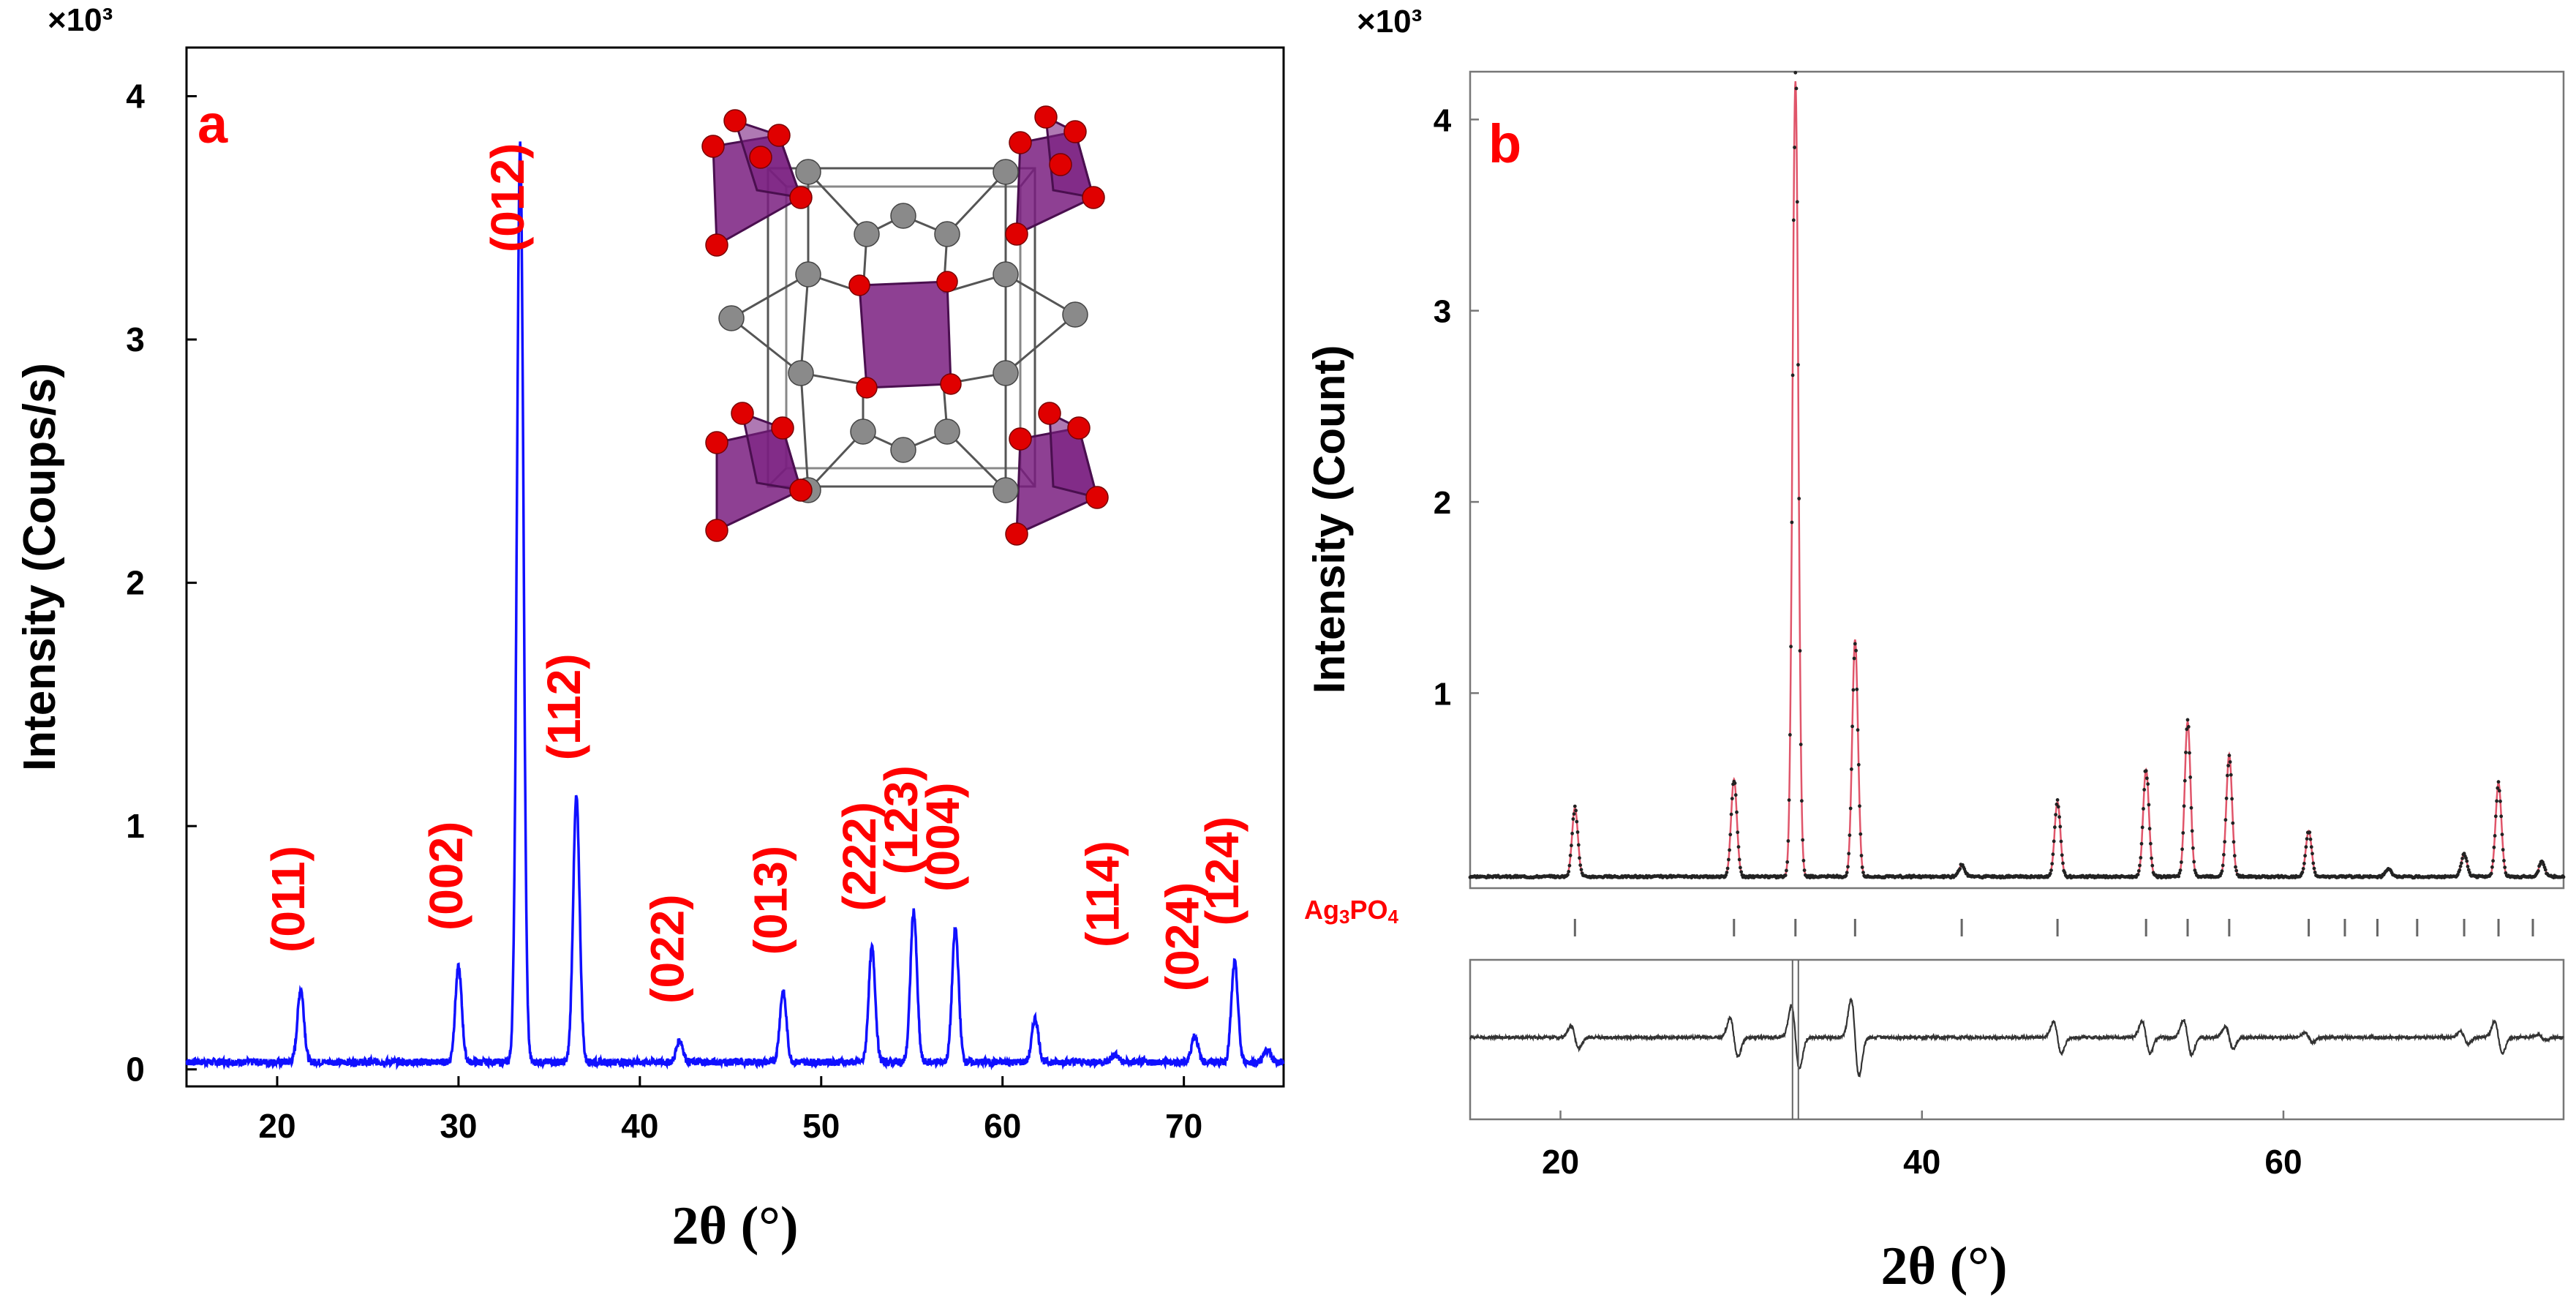  I want to click on panel-a-x-axis-label: 2θ (°), so click(734, 1226).